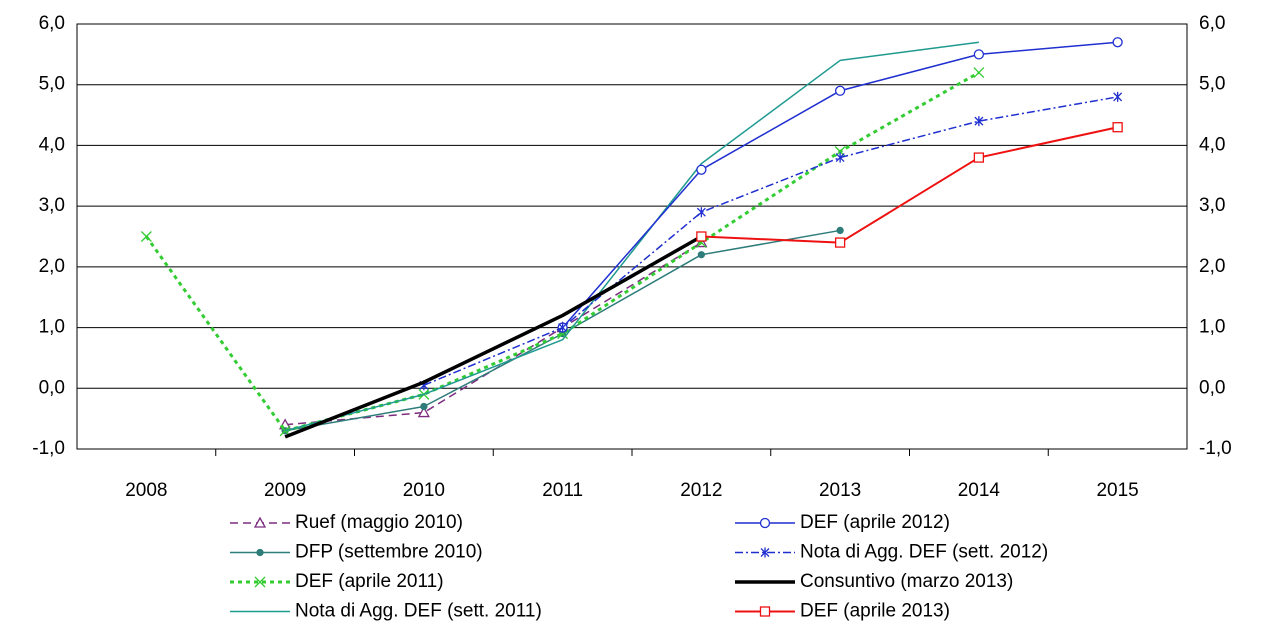 The height and width of the screenshot is (636, 1269). What do you see at coordinates (1212, 387) in the screenshot?
I see `y2-tick-label: 0,0` at bounding box center [1212, 387].